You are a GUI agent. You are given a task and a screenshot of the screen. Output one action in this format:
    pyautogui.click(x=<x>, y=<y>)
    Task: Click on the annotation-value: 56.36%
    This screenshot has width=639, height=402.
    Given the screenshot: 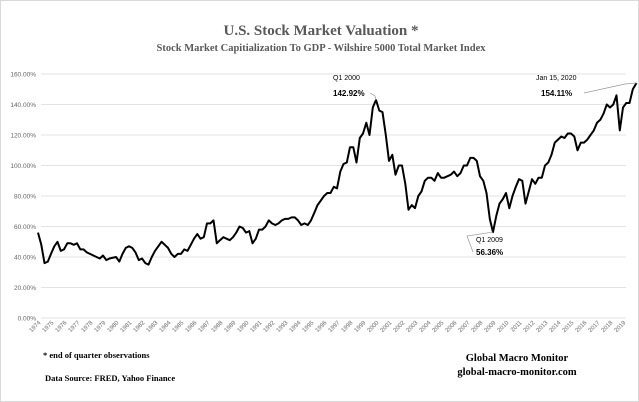 What is the action you would take?
    pyautogui.click(x=489, y=252)
    